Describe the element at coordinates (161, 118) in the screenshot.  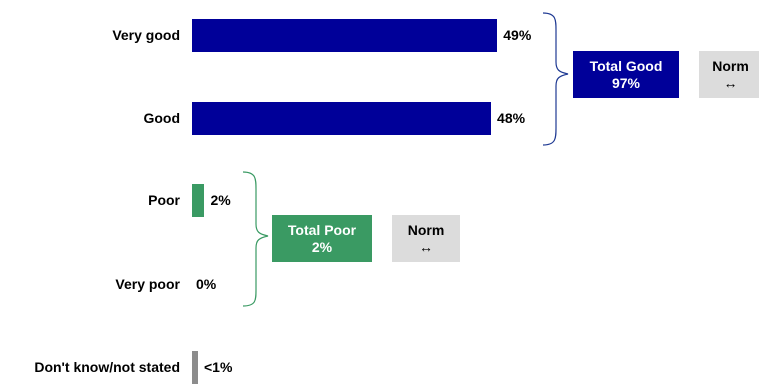
I see `category-label-good: Good` at that location.